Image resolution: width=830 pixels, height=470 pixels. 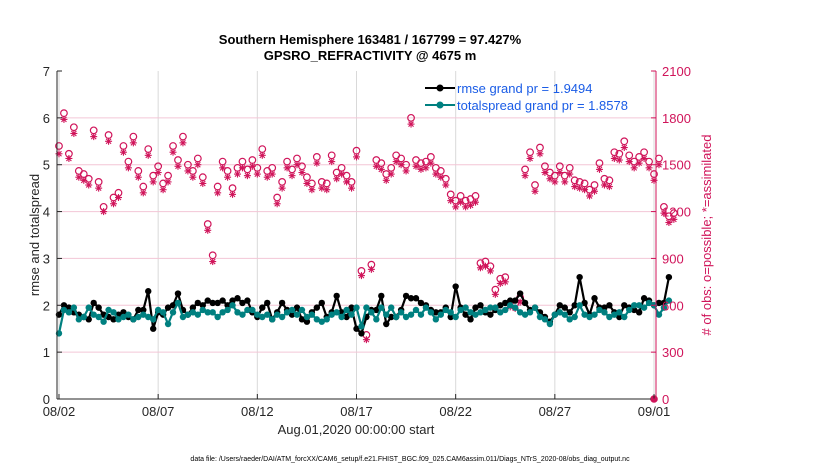 What do you see at coordinates (46, 399) in the screenshot?
I see `y-tick-label: 0` at bounding box center [46, 399].